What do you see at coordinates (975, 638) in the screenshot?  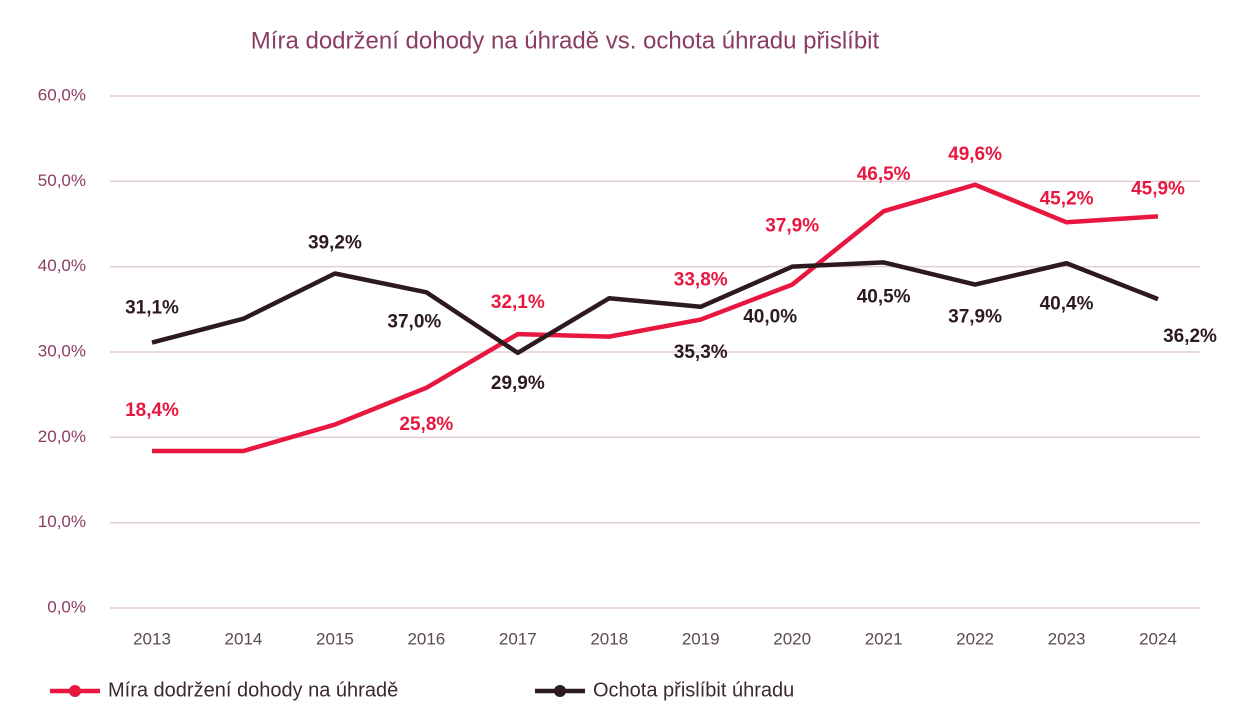 I see `x-tick-label: 2022` at bounding box center [975, 638].